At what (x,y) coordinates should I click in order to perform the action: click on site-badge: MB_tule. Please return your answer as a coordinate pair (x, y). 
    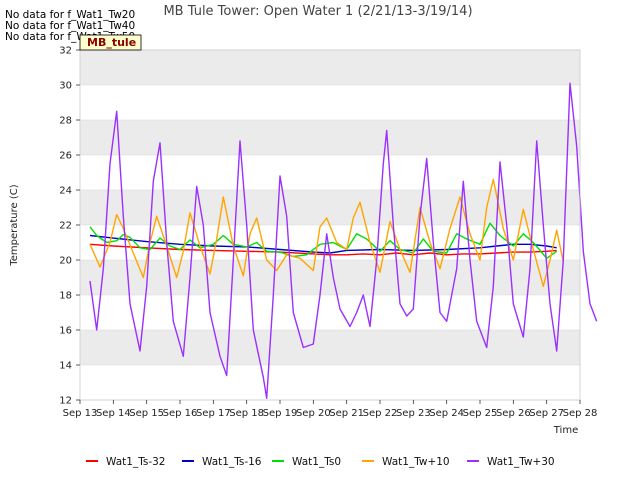
    Looking at the image, I should click on (110, 42).